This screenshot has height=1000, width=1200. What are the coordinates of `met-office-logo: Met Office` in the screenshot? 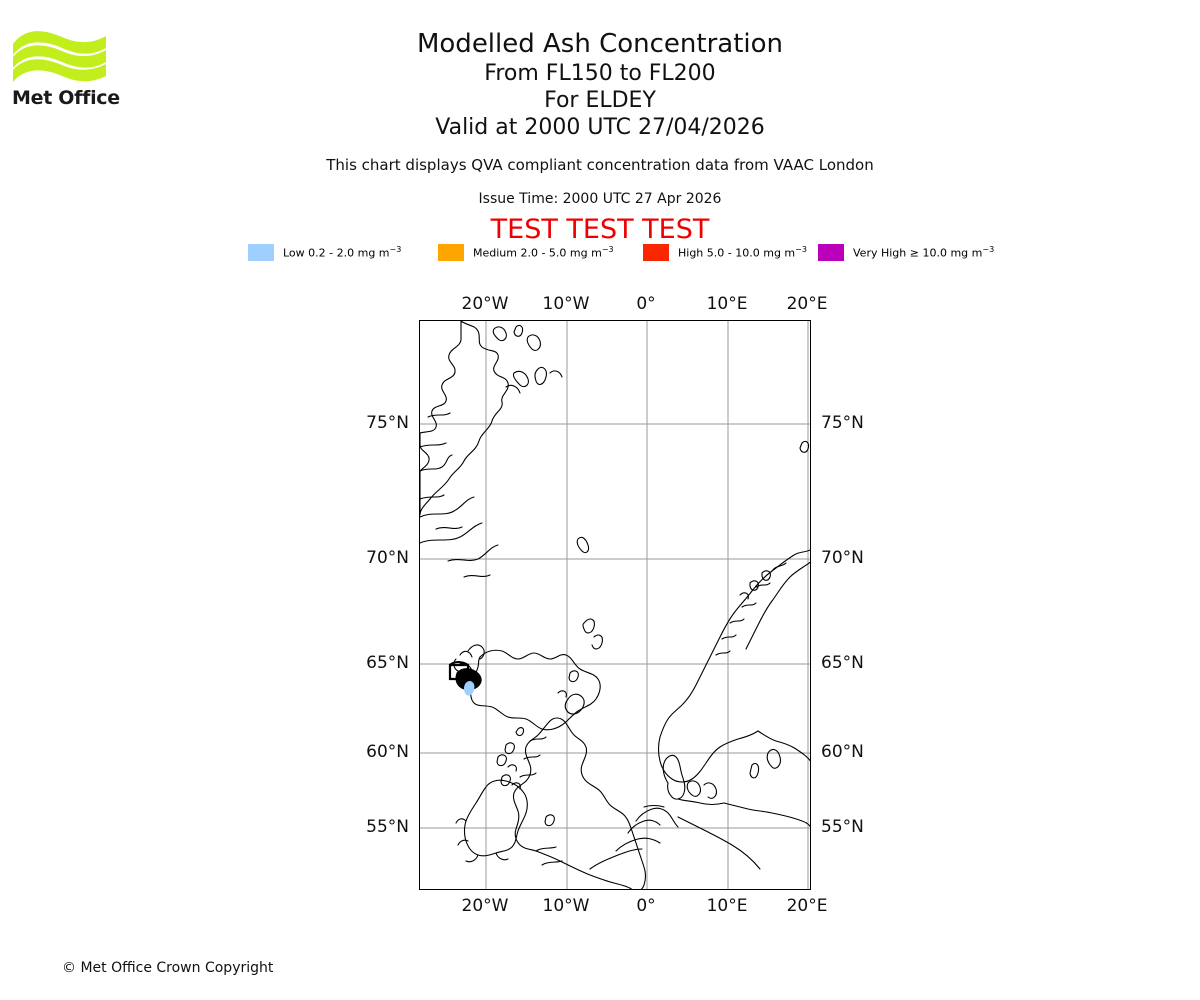 It's located at (67, 66).